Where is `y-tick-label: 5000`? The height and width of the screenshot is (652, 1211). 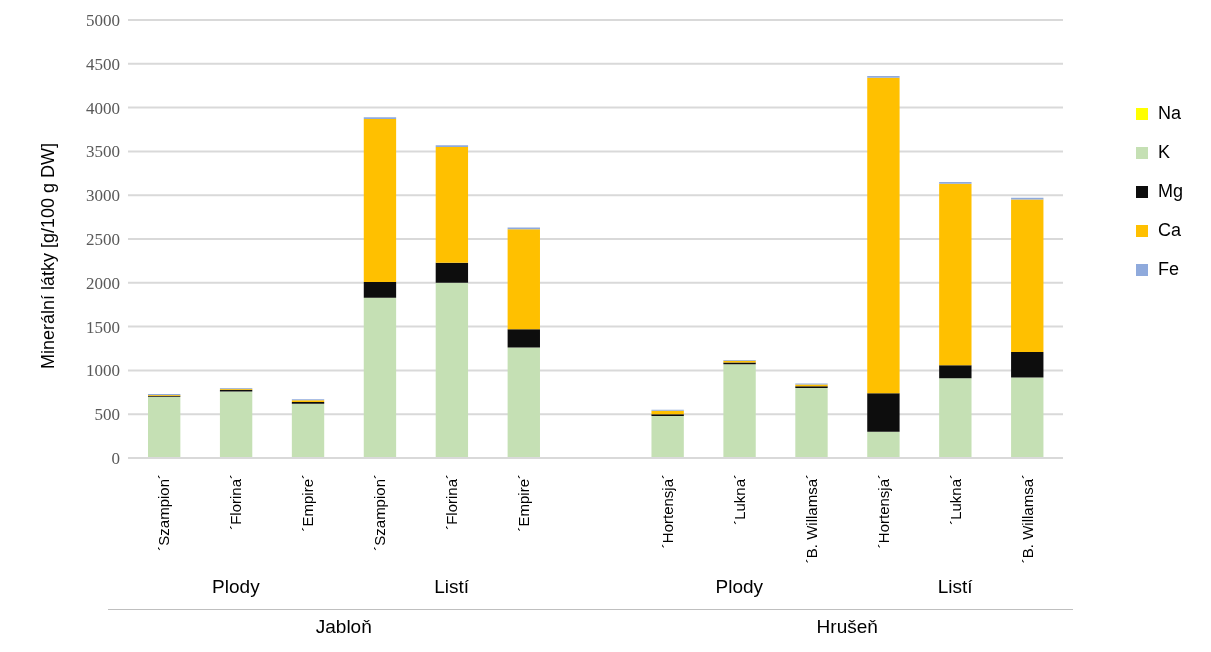
y-tick-label: 5000 is located at coordinates (103, 21).